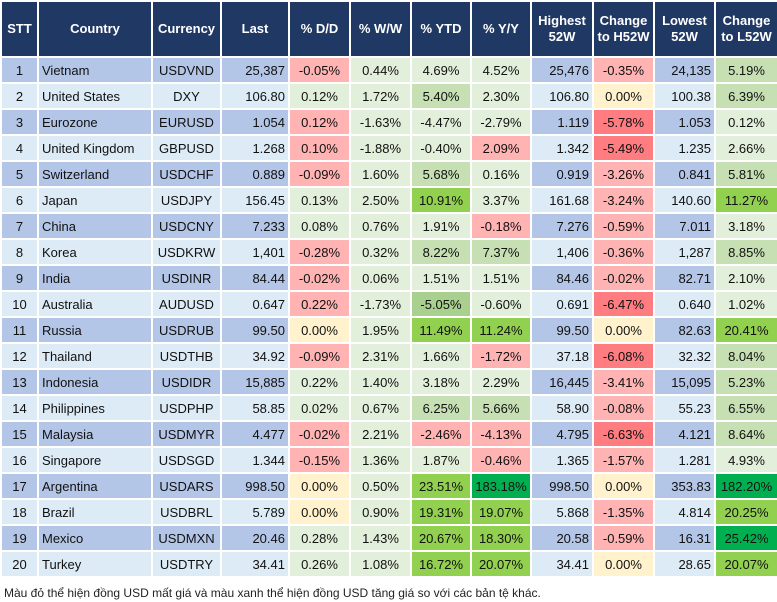  Describe the element at coordinates (319, 434) in the screenshot. I see `cell-dd: -0.02%` at that location.